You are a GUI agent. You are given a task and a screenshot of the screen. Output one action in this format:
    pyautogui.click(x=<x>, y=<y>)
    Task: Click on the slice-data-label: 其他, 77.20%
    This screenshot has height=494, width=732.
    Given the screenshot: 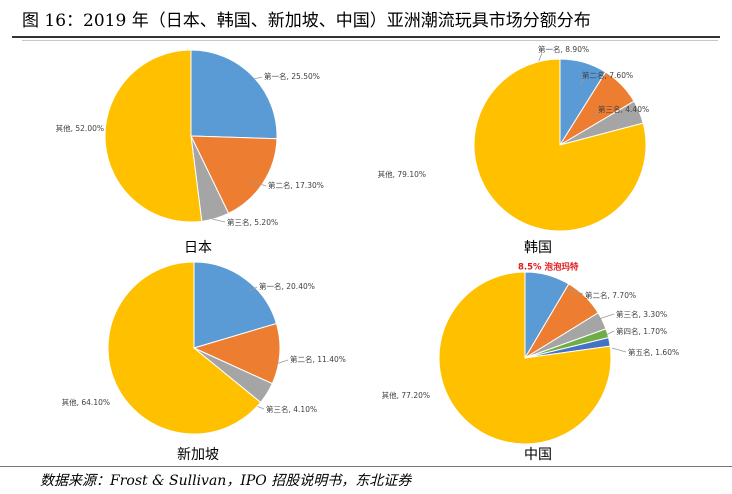 What is the action you would take?
    pyautogui.click(x=406, y=395)
    